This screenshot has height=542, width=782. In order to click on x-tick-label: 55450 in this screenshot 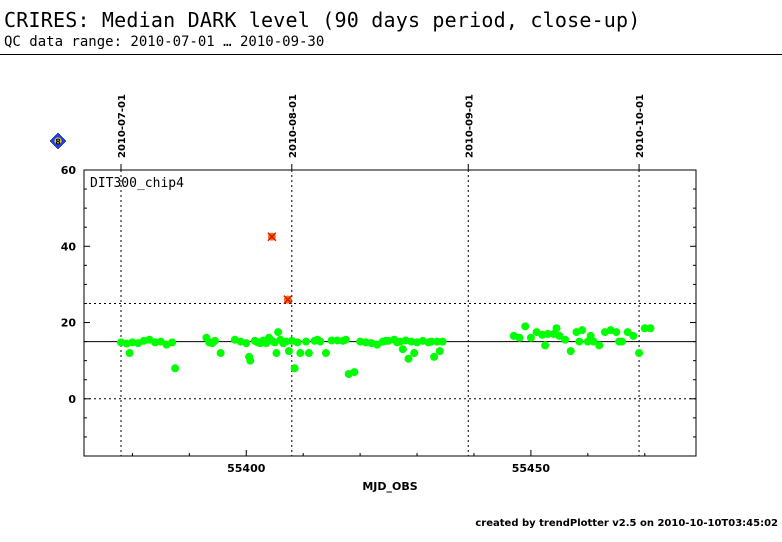, I will do `click(531, 468)`.